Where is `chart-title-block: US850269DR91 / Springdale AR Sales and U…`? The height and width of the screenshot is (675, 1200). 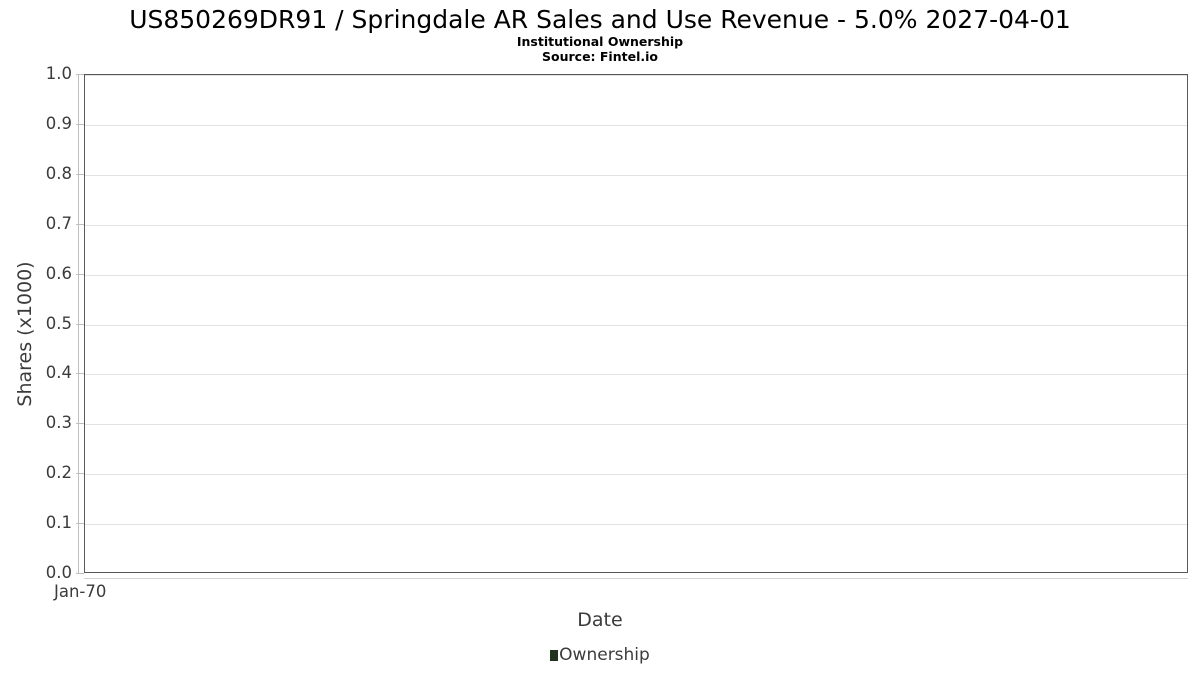
chart-title-block: US850269DR91 / Springdale AR Sales and U… is located at coordinates (600, 32).